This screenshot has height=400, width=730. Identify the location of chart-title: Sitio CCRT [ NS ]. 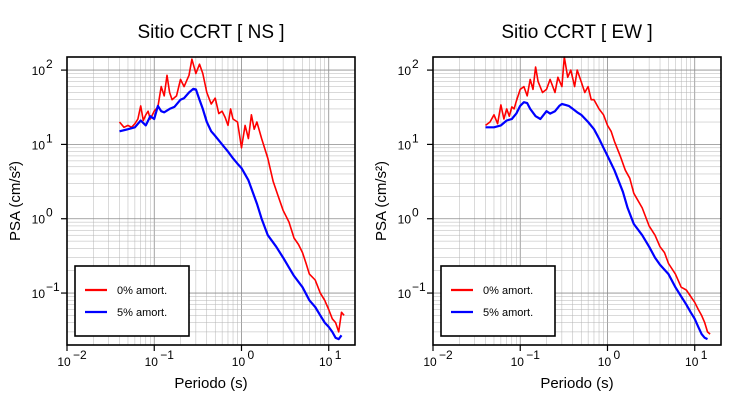
(210, 32).